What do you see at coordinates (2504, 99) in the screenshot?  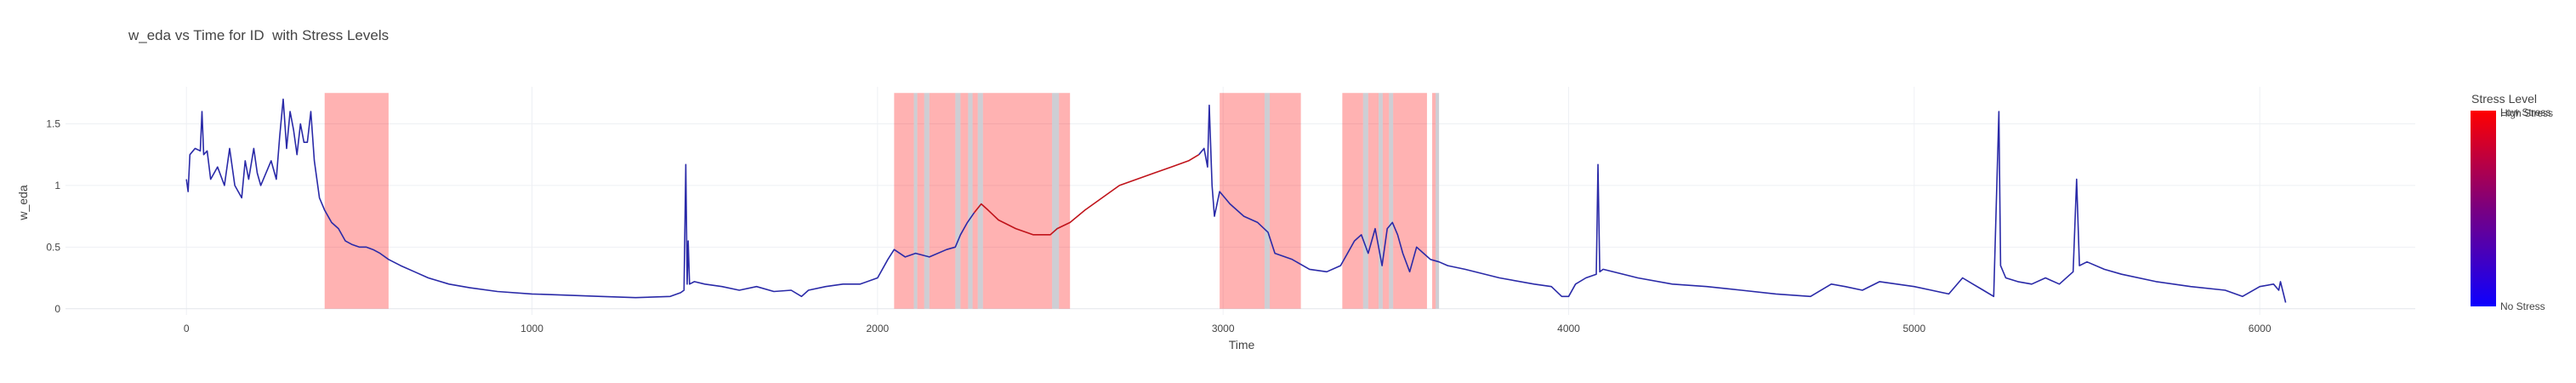 I see `colorbar-title: Stress Level` at bounding box center [2504, 99].